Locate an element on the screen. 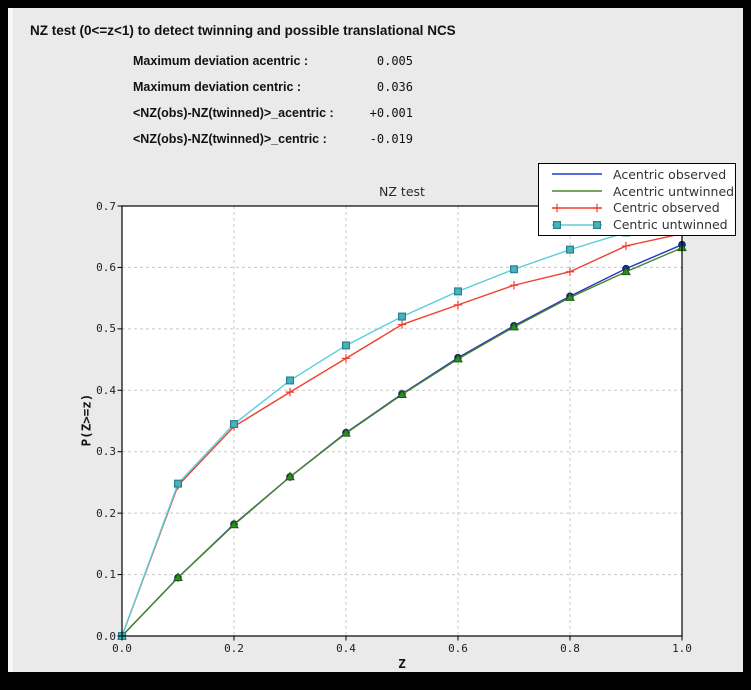 The width and height of the screenshot is (751, 690). plot-title: NZ test is located at coordinates (402, 191).